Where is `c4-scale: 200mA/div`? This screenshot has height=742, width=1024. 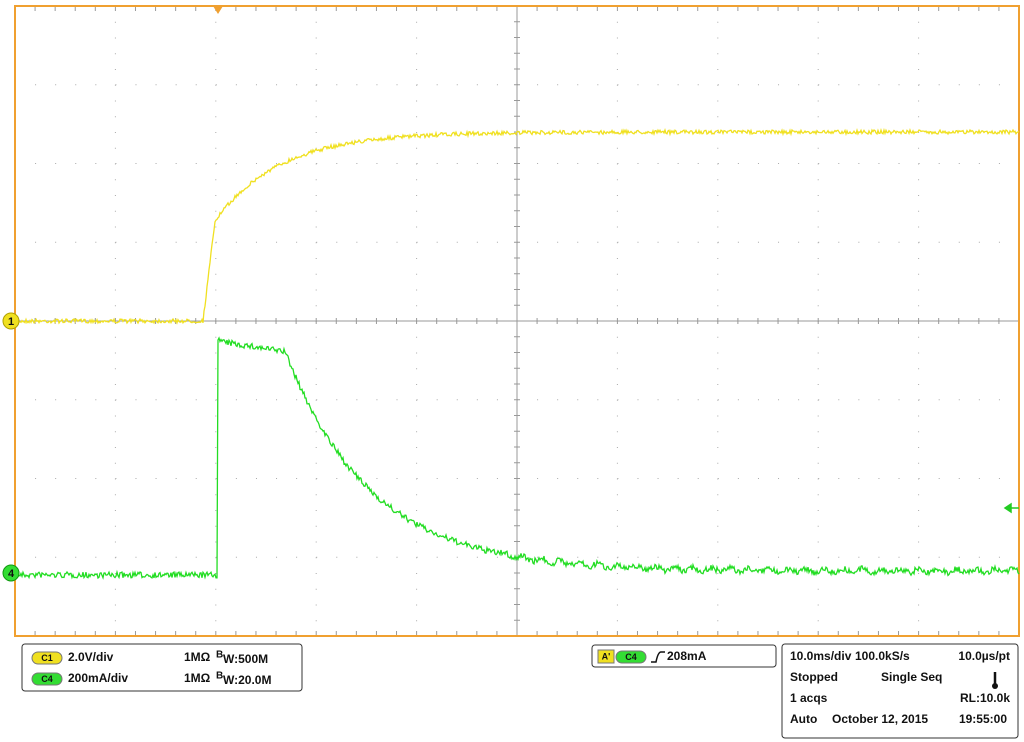
c4-scale: 200mA/div is located at coordinates (98, 678).